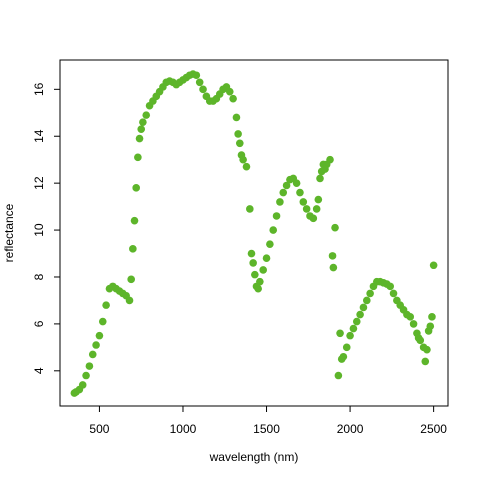  What do you see at coordinates (39, 183) in the screenshot?
I see `y-tick-label: 12` at bounding box center [39, 183].